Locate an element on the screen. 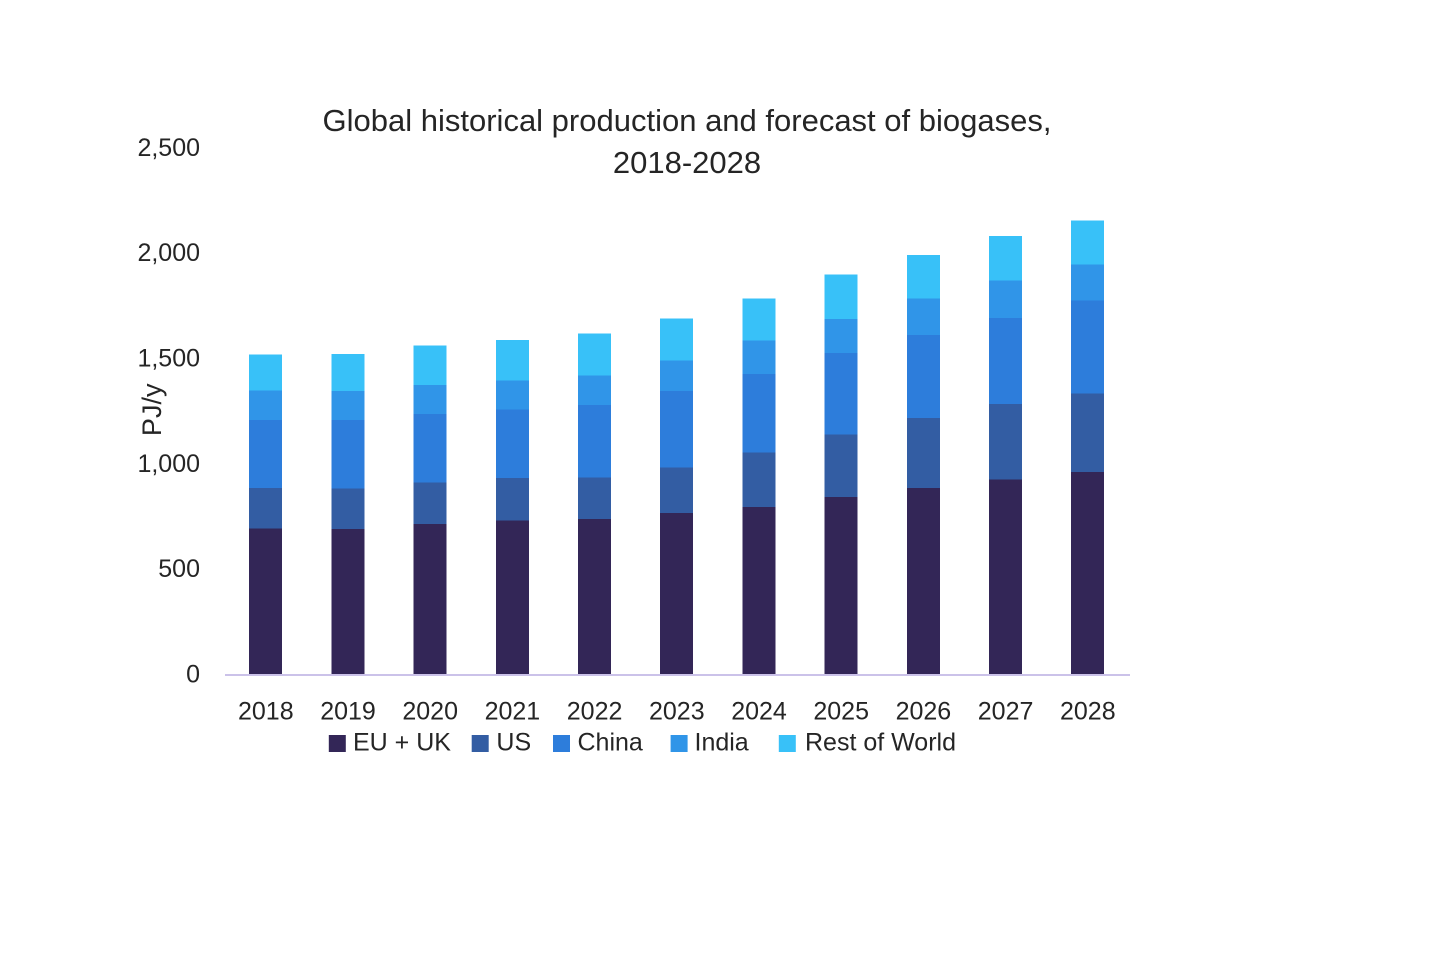 This screenshot has width=1440, height=960. svg-text: EU + UK is located at coordinates (402, 743).